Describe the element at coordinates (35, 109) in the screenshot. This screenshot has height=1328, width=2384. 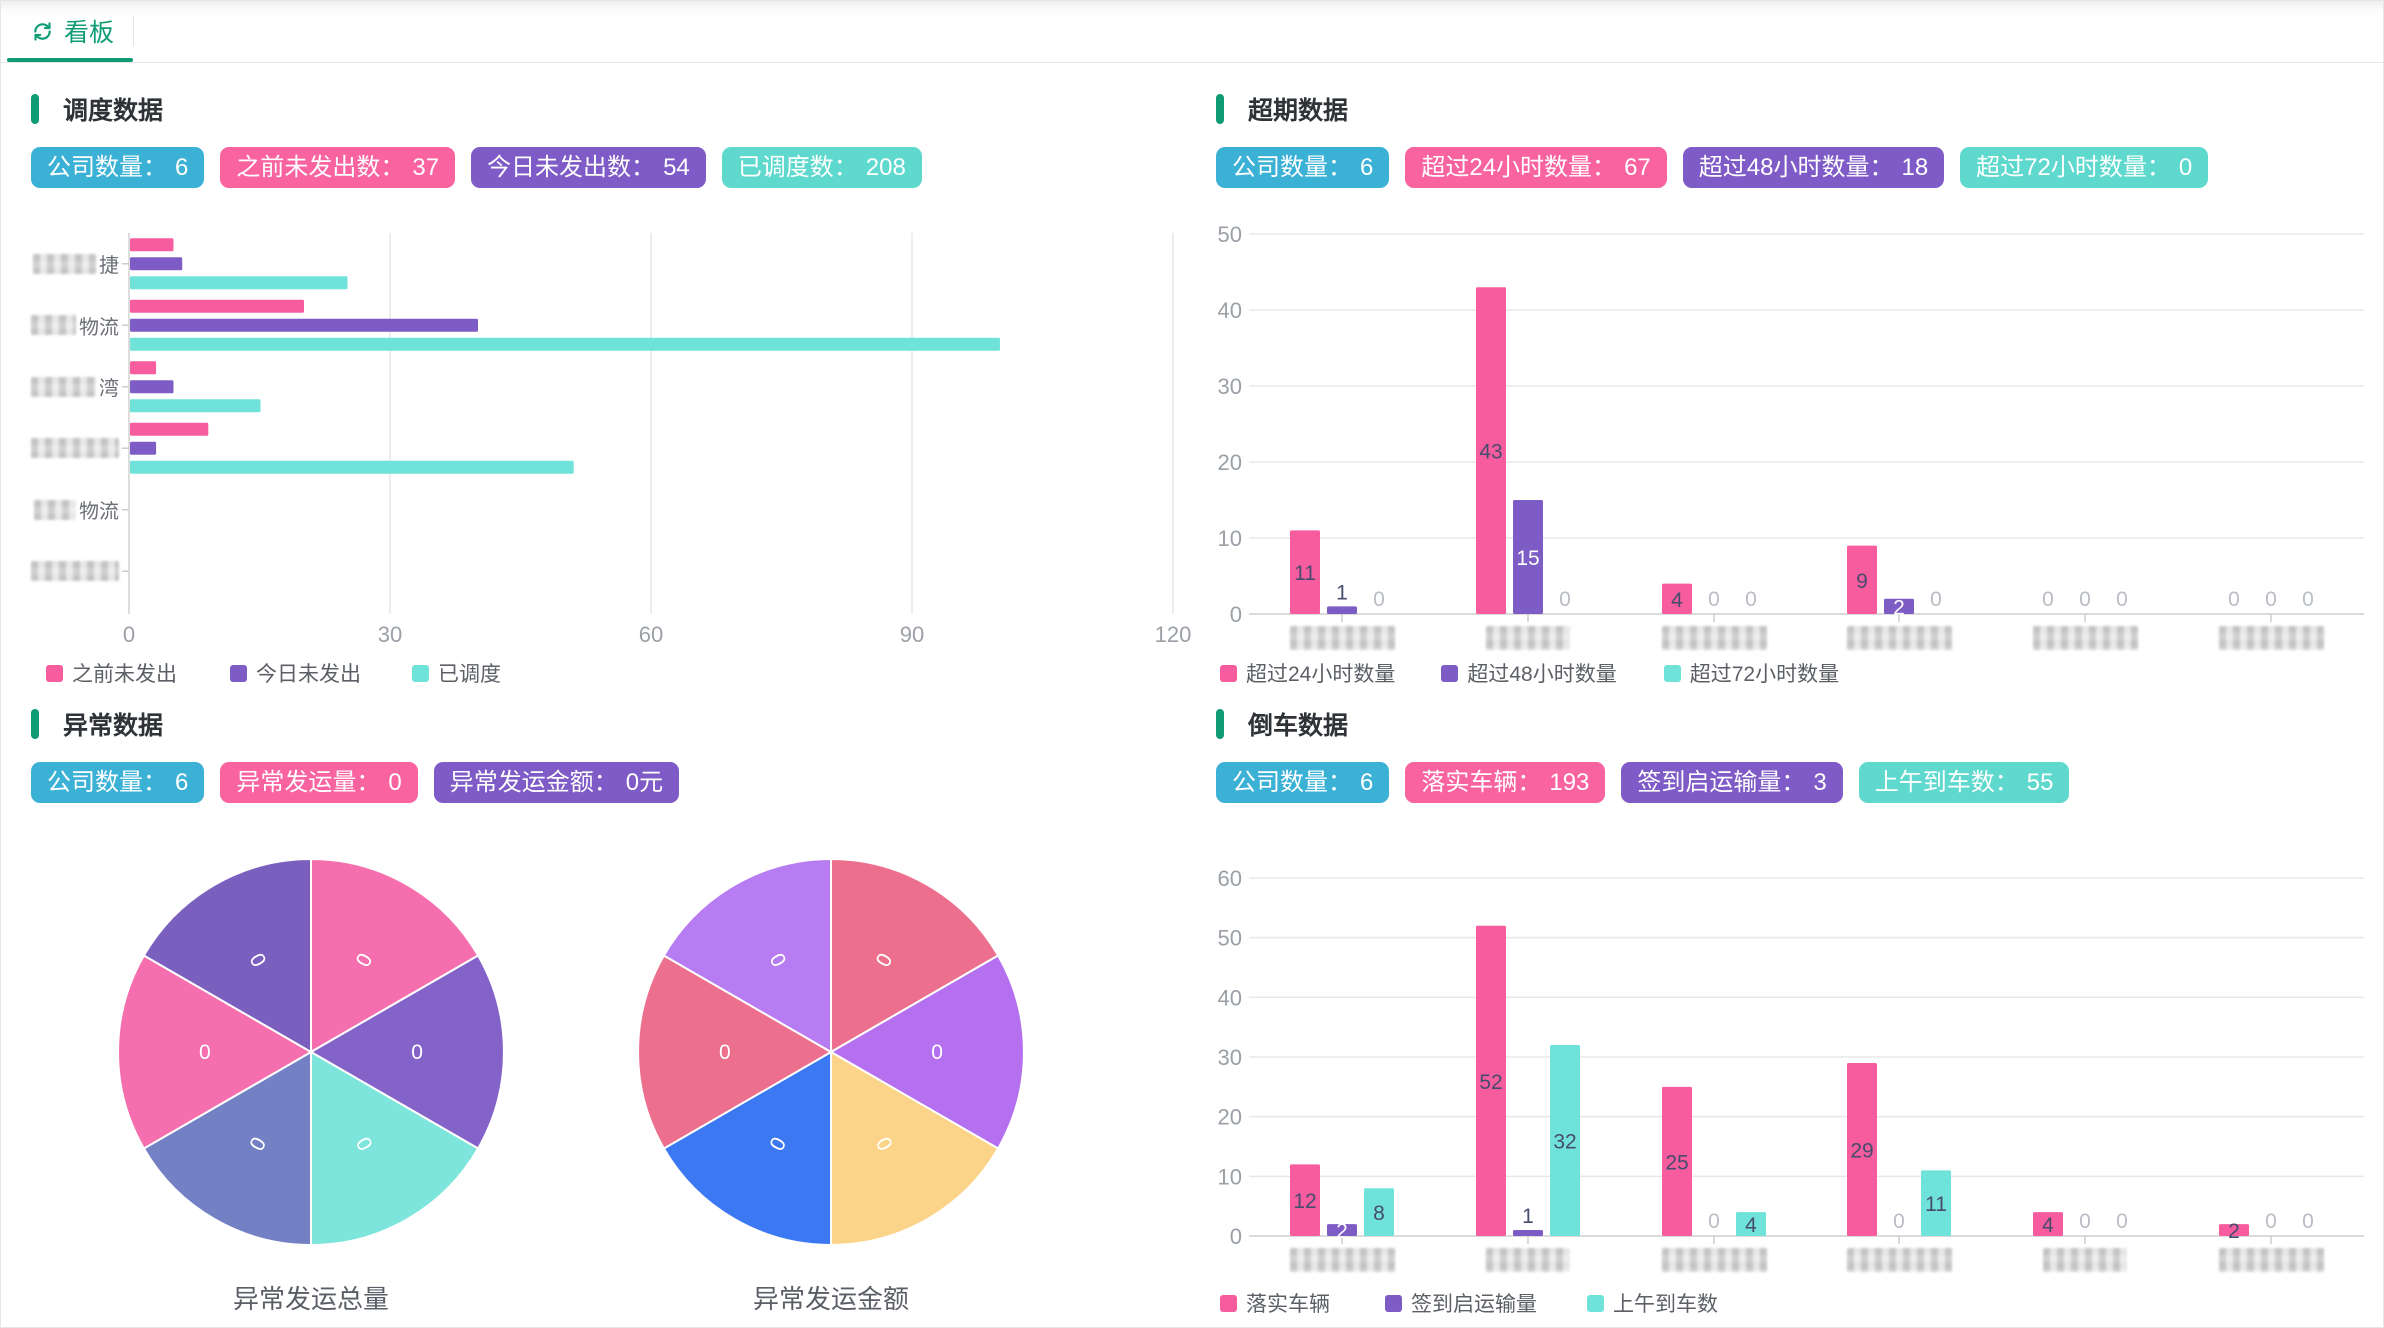
I see `title-accent-bar` at that location.